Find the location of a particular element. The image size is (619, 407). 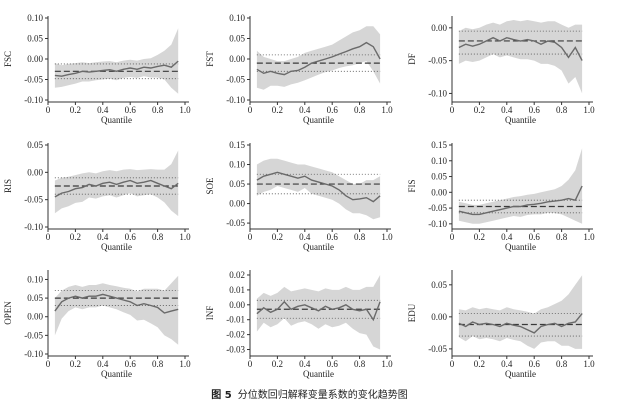

panel-fis-xlabel: Quantile is located at coordinates (520, 247).